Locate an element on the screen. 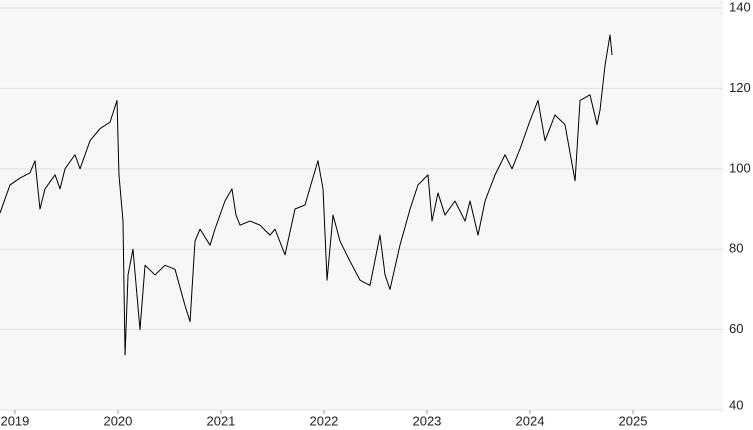 The width and height of the screenshot is (753, 430). x-tick-label: 2023 is located at coordinates (426, 420).